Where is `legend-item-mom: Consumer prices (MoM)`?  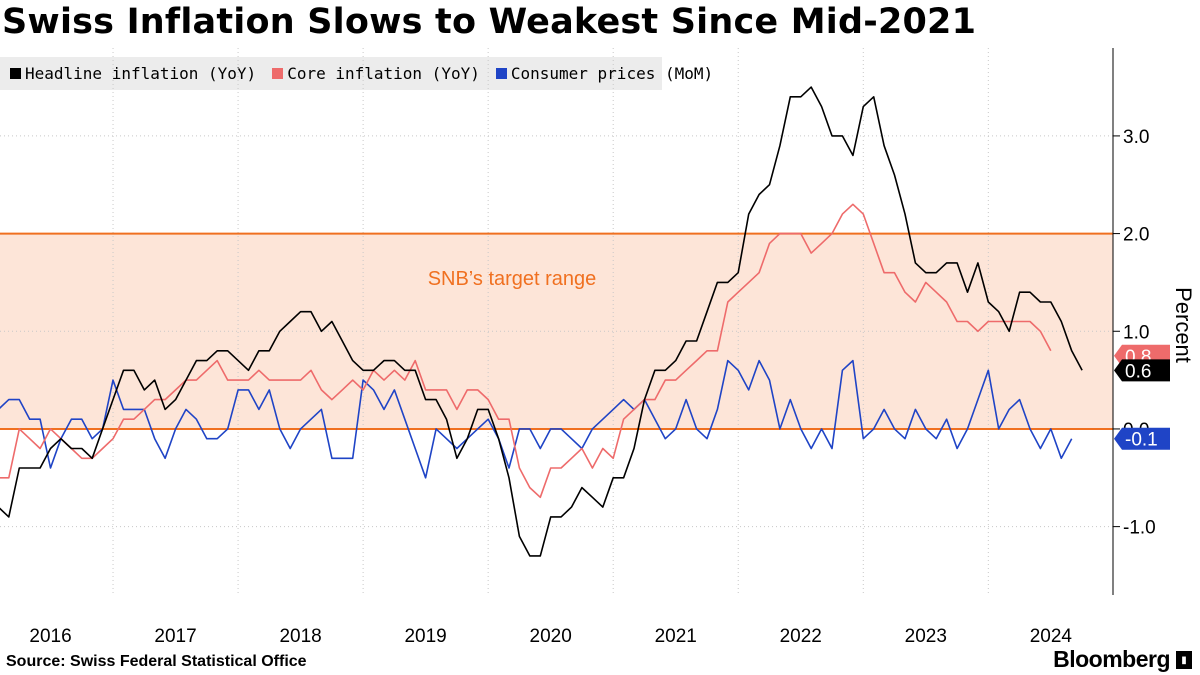
legend-item-mom: Consumer prices (MoM) is located at coordinates (604, 73).